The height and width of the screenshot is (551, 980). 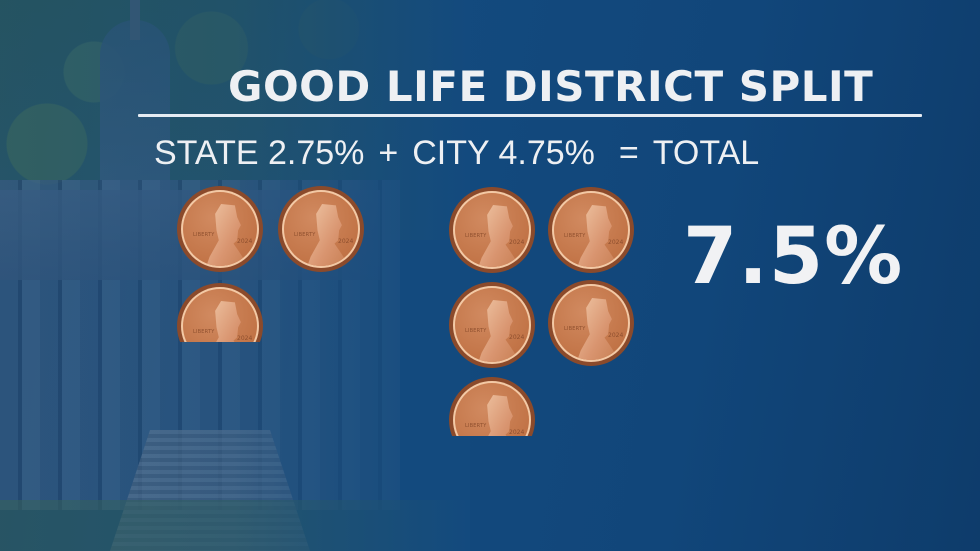 What do you see at coordinates (628, 153) in the screenshot?
I see `equals-sign: =` at bounding box center [628, 153].